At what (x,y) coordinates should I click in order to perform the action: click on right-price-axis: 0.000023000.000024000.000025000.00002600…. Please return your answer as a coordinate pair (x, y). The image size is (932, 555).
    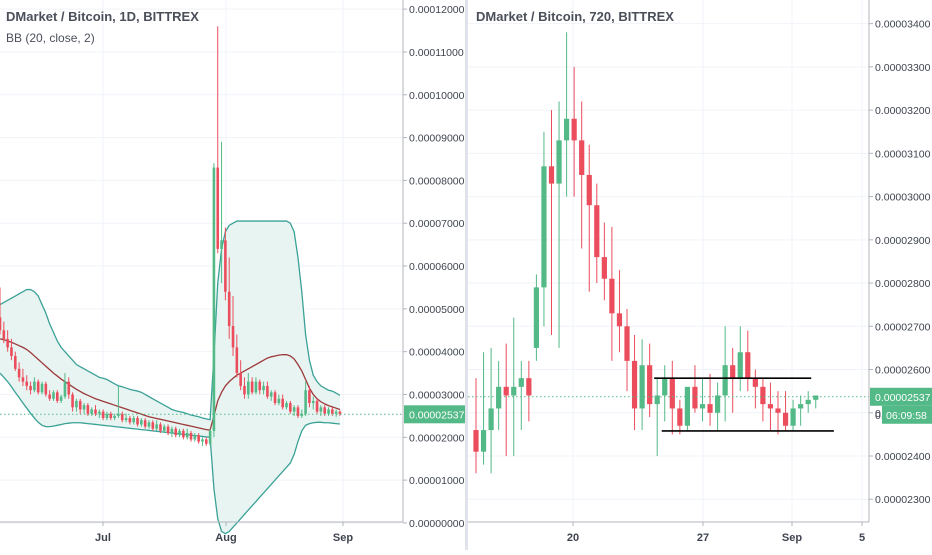
    Looking at the image, I should click on (900, 263).